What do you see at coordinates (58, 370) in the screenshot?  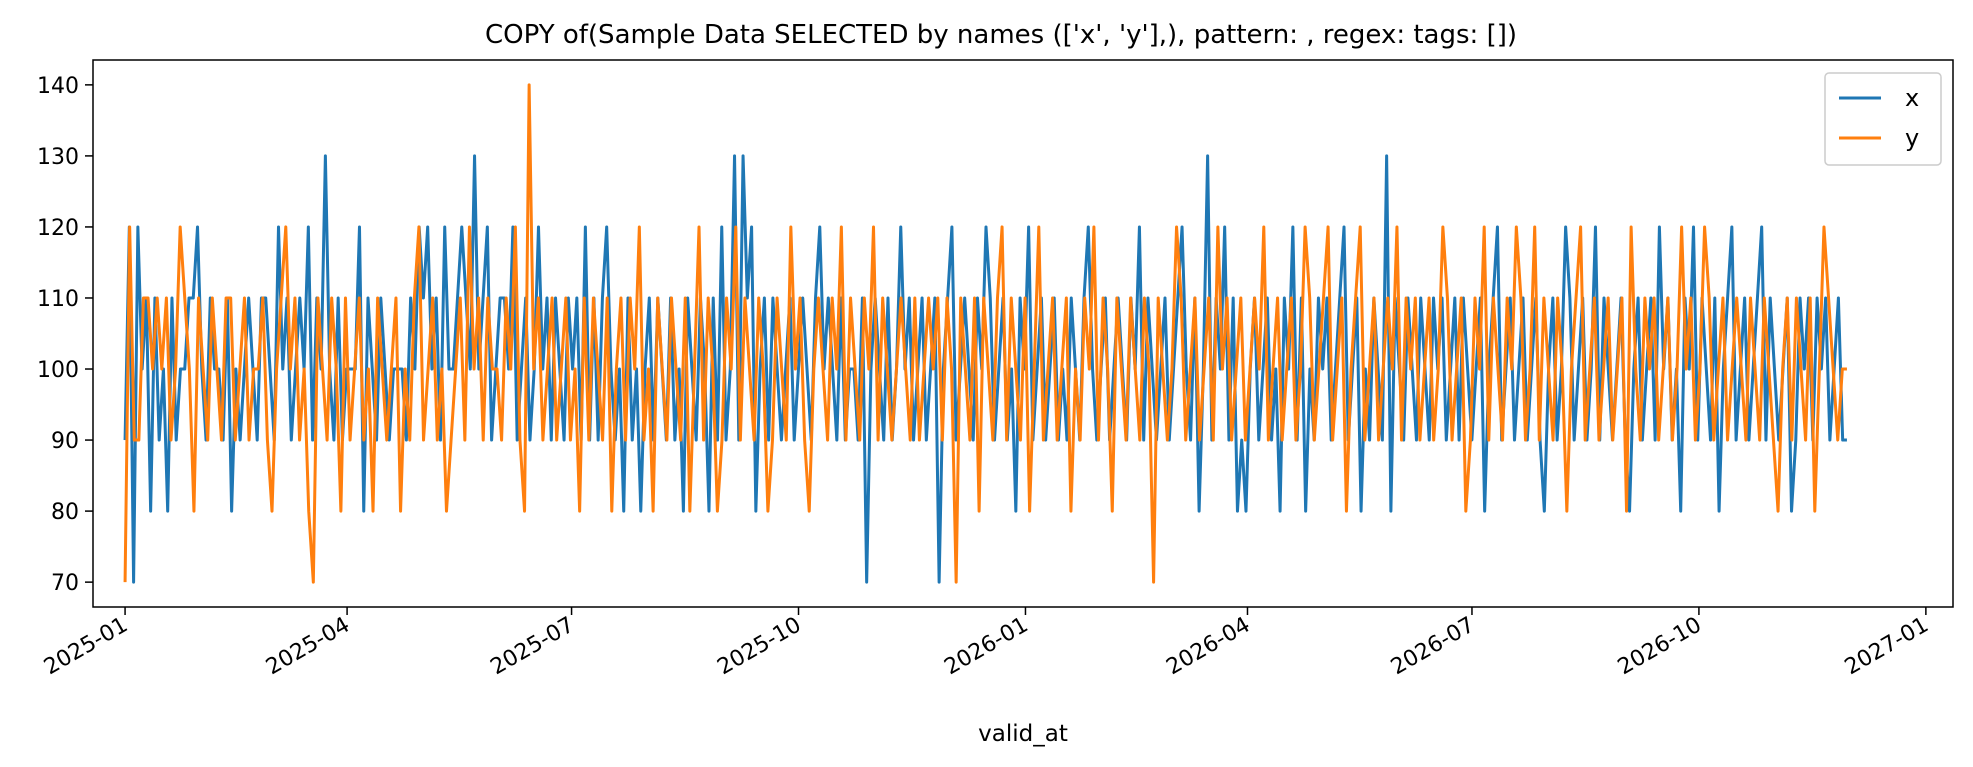 I see `y-tick-label: 100` at bounding box center [58, 370].